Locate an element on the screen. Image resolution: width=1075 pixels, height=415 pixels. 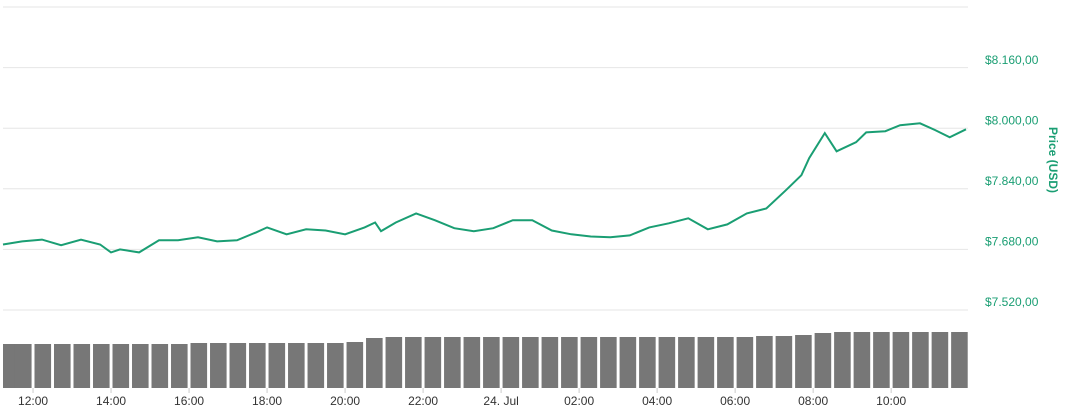
x-tick-label: 24. Jul is located at coordinates (500, 401).